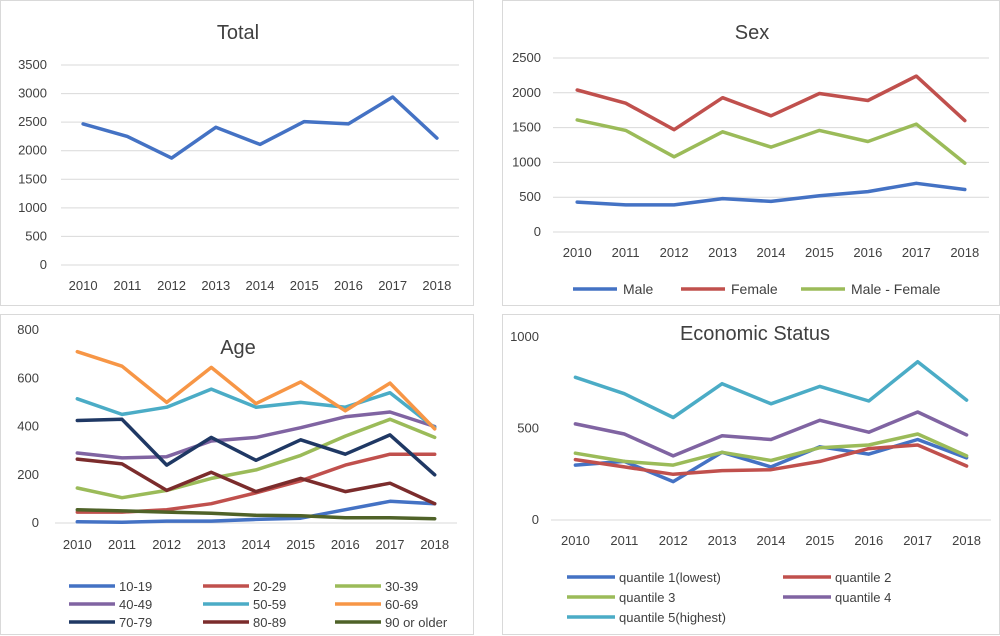 The width and height of the screenshot is (1000, 636). Describe the element at coordinates (238, 348) in the screenshot. I see `chart-title: Age` at that location.